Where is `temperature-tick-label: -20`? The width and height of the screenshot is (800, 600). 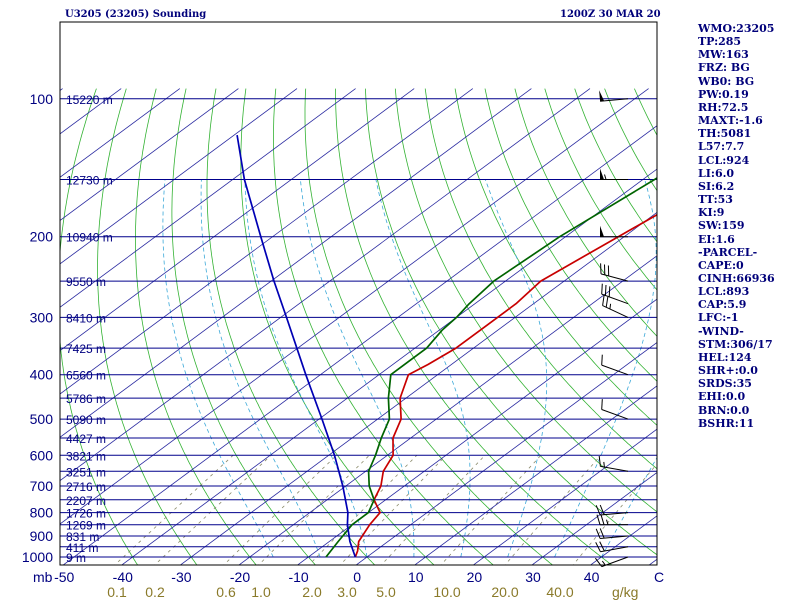 temperature-tick-label: -20 is located at coordinates (240, 577).